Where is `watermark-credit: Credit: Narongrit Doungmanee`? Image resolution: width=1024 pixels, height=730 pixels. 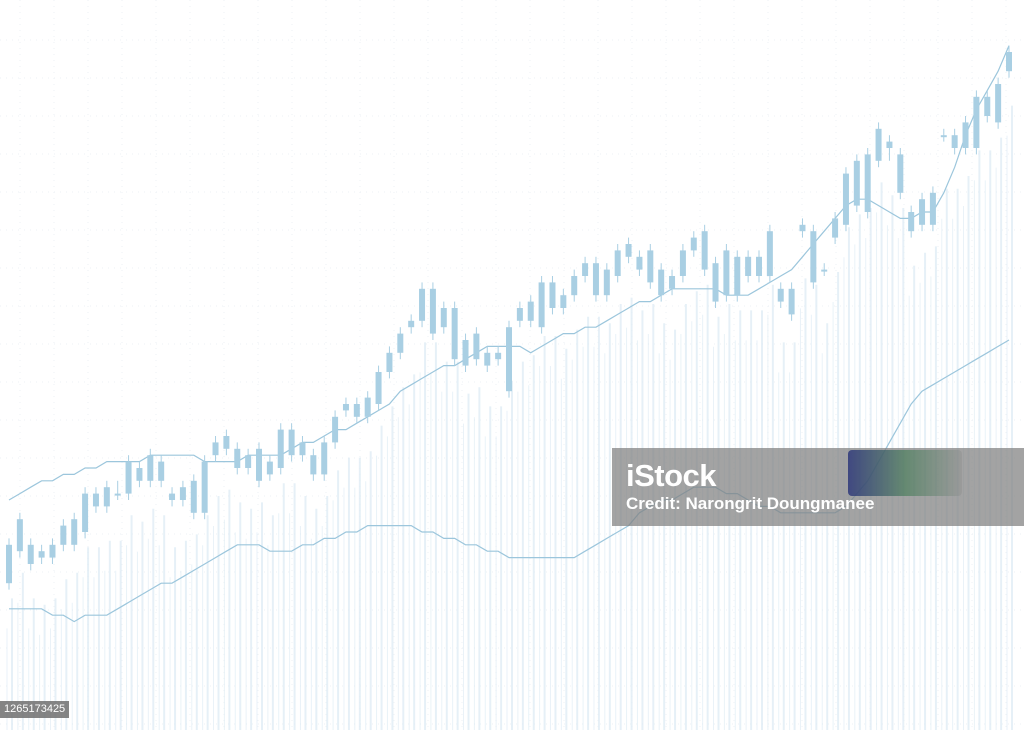 watermark-credit: Credit: Narongrit Doungmanee is located at coordinates (750, 503).